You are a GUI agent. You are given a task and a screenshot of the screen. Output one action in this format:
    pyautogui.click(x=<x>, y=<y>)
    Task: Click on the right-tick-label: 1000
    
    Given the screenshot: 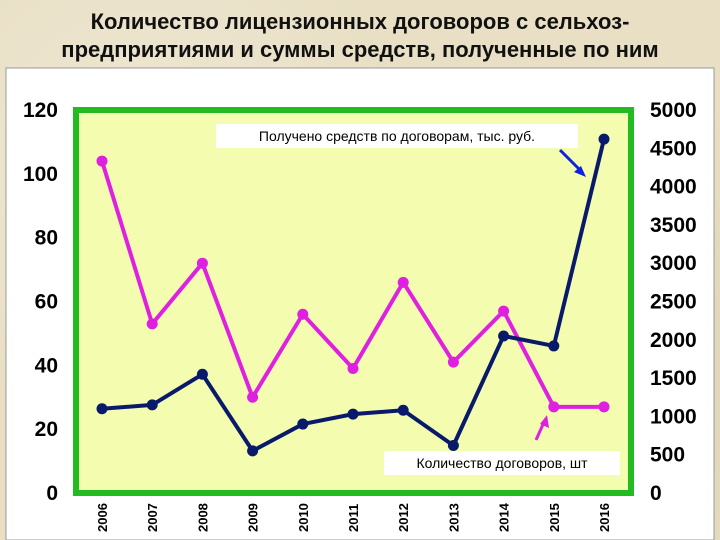 What is the action you would take?
    pyautogui.click(x=673, y=416)
    